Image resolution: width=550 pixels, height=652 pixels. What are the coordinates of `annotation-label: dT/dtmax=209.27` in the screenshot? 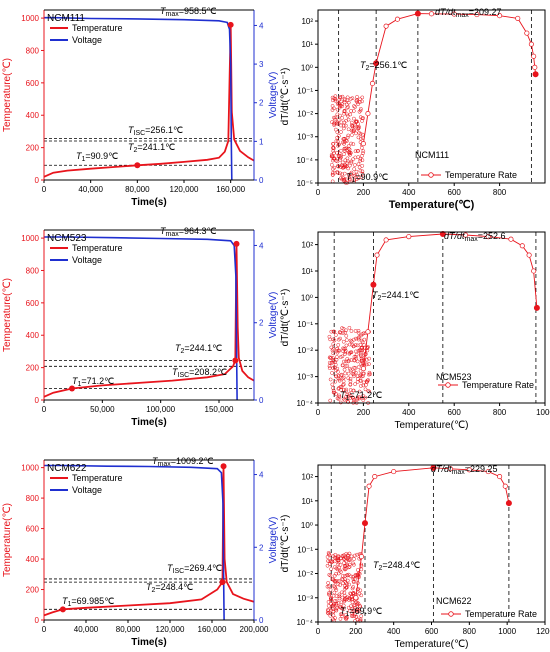 It's located at (468, 13).